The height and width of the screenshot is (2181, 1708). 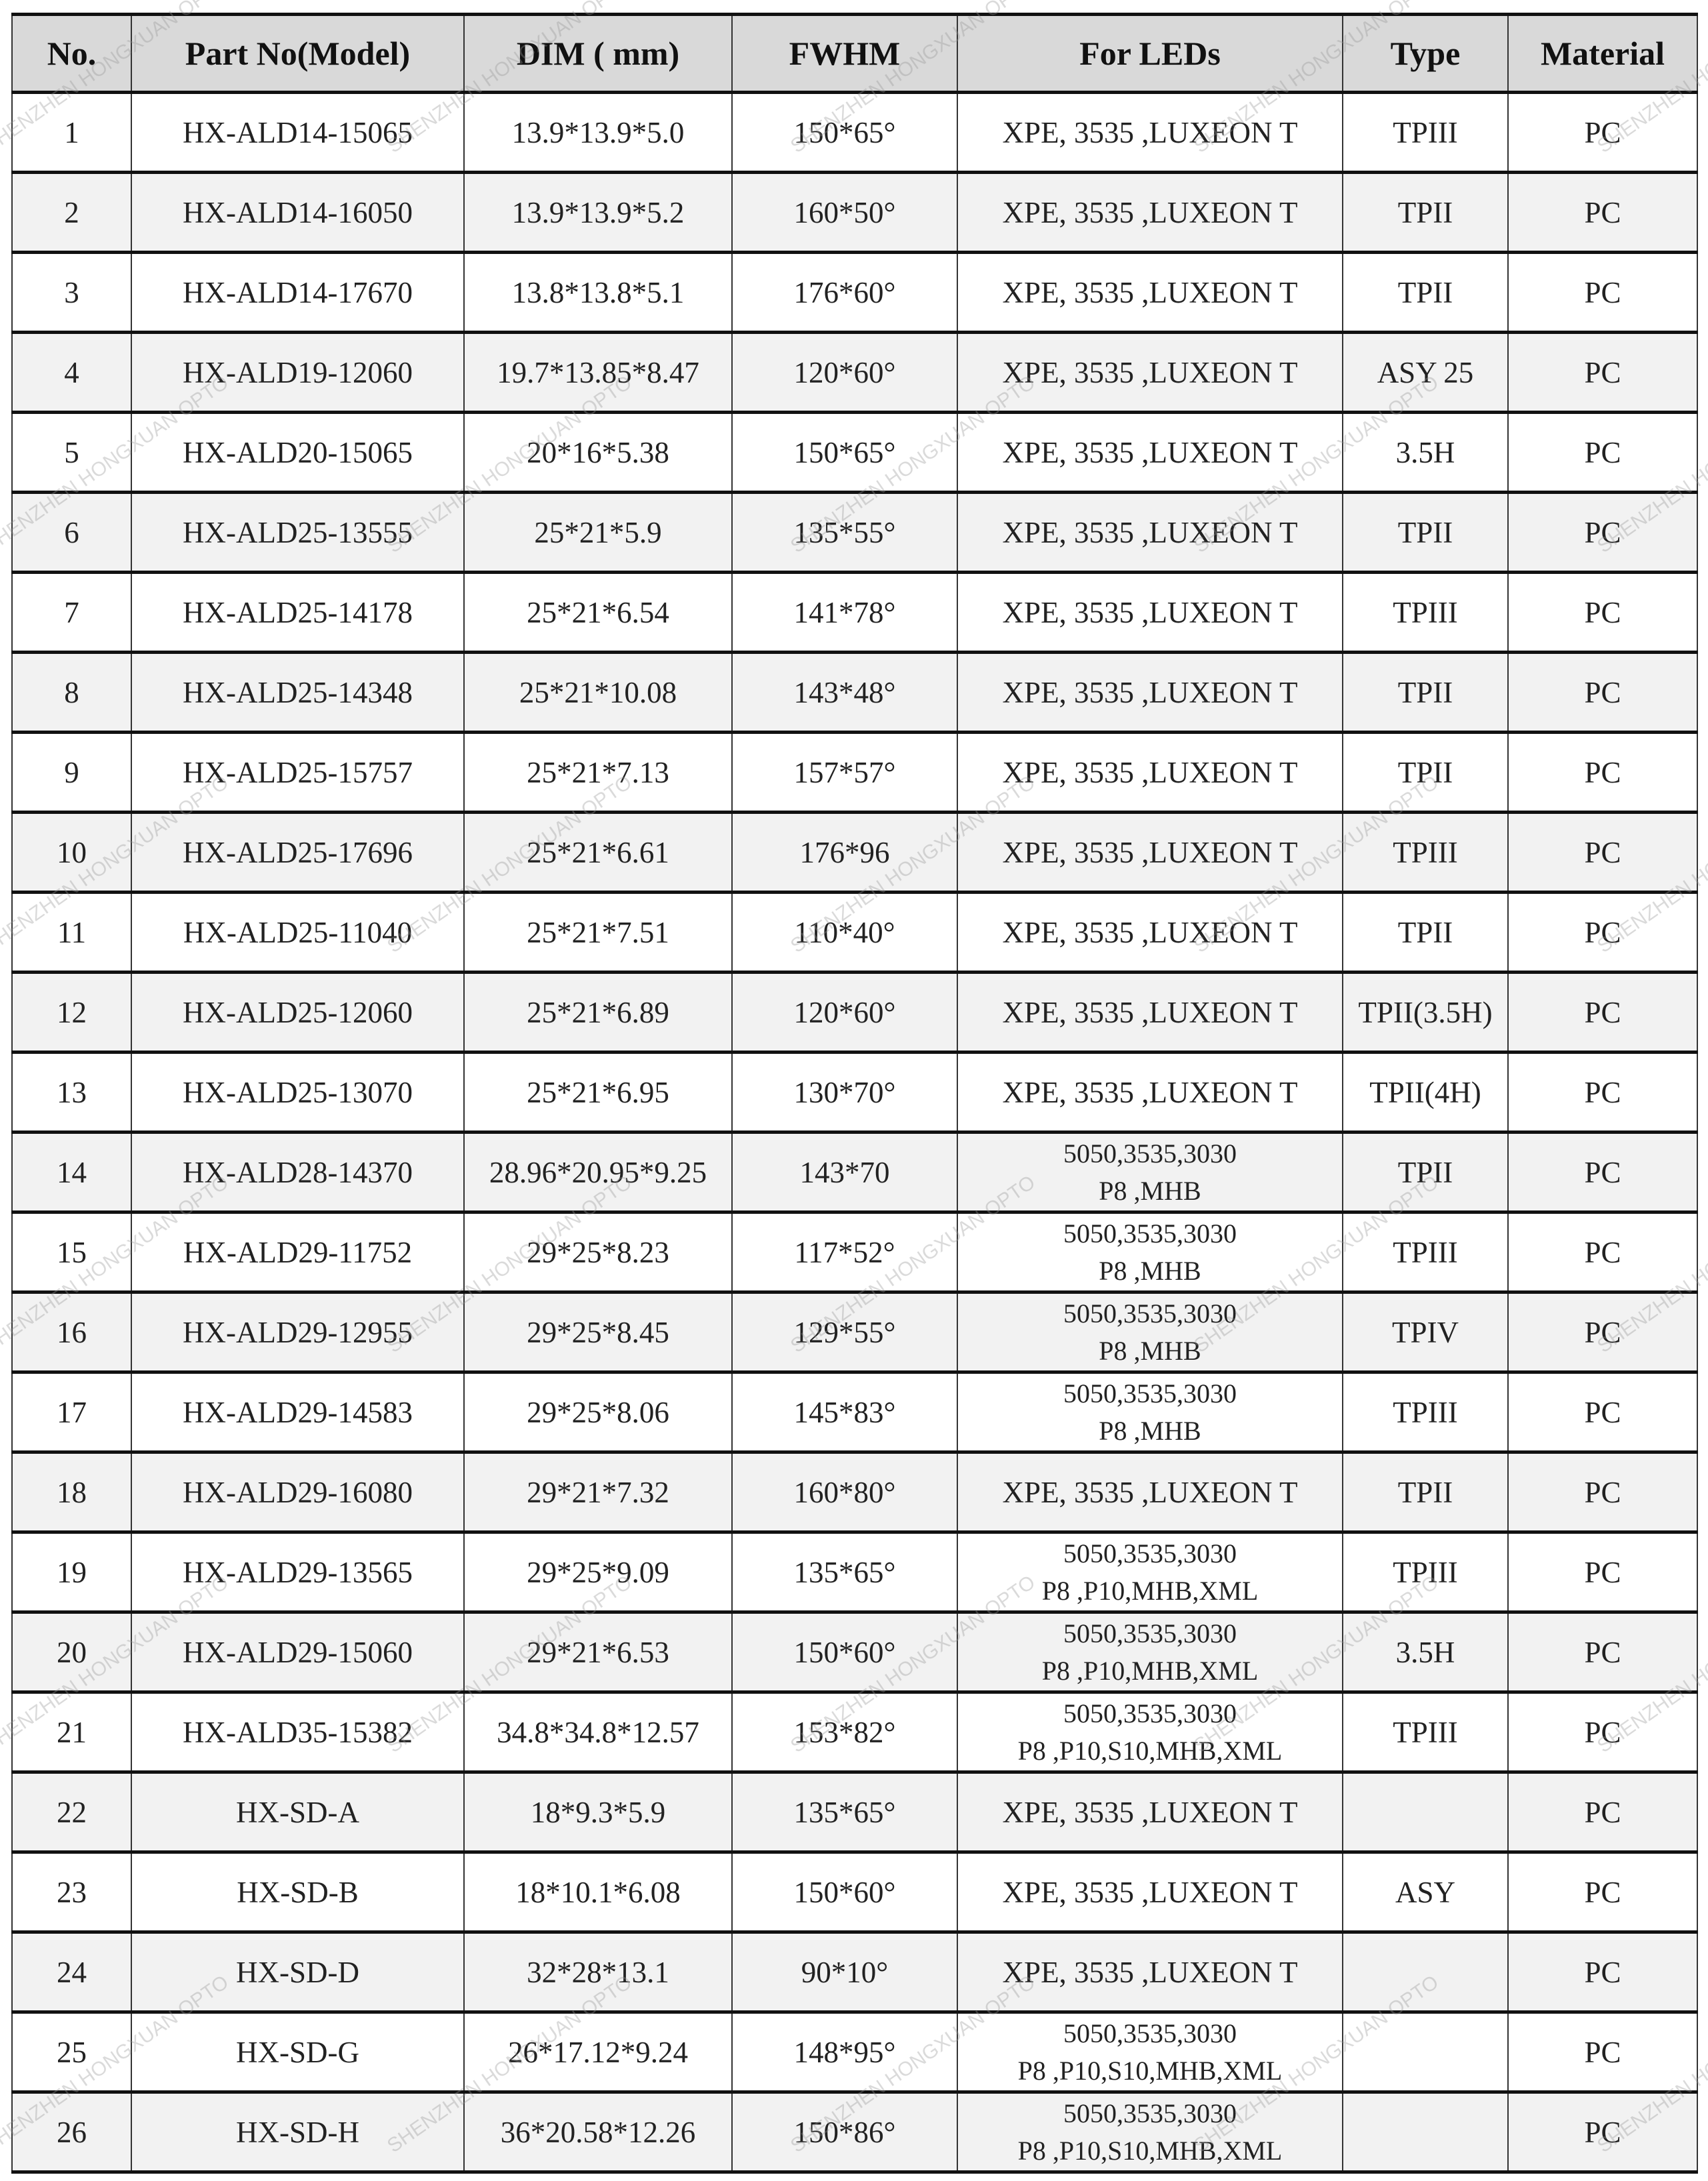 I want to click on cell-dim: 18*9.3*5.9, so click(x=598, y=1812).